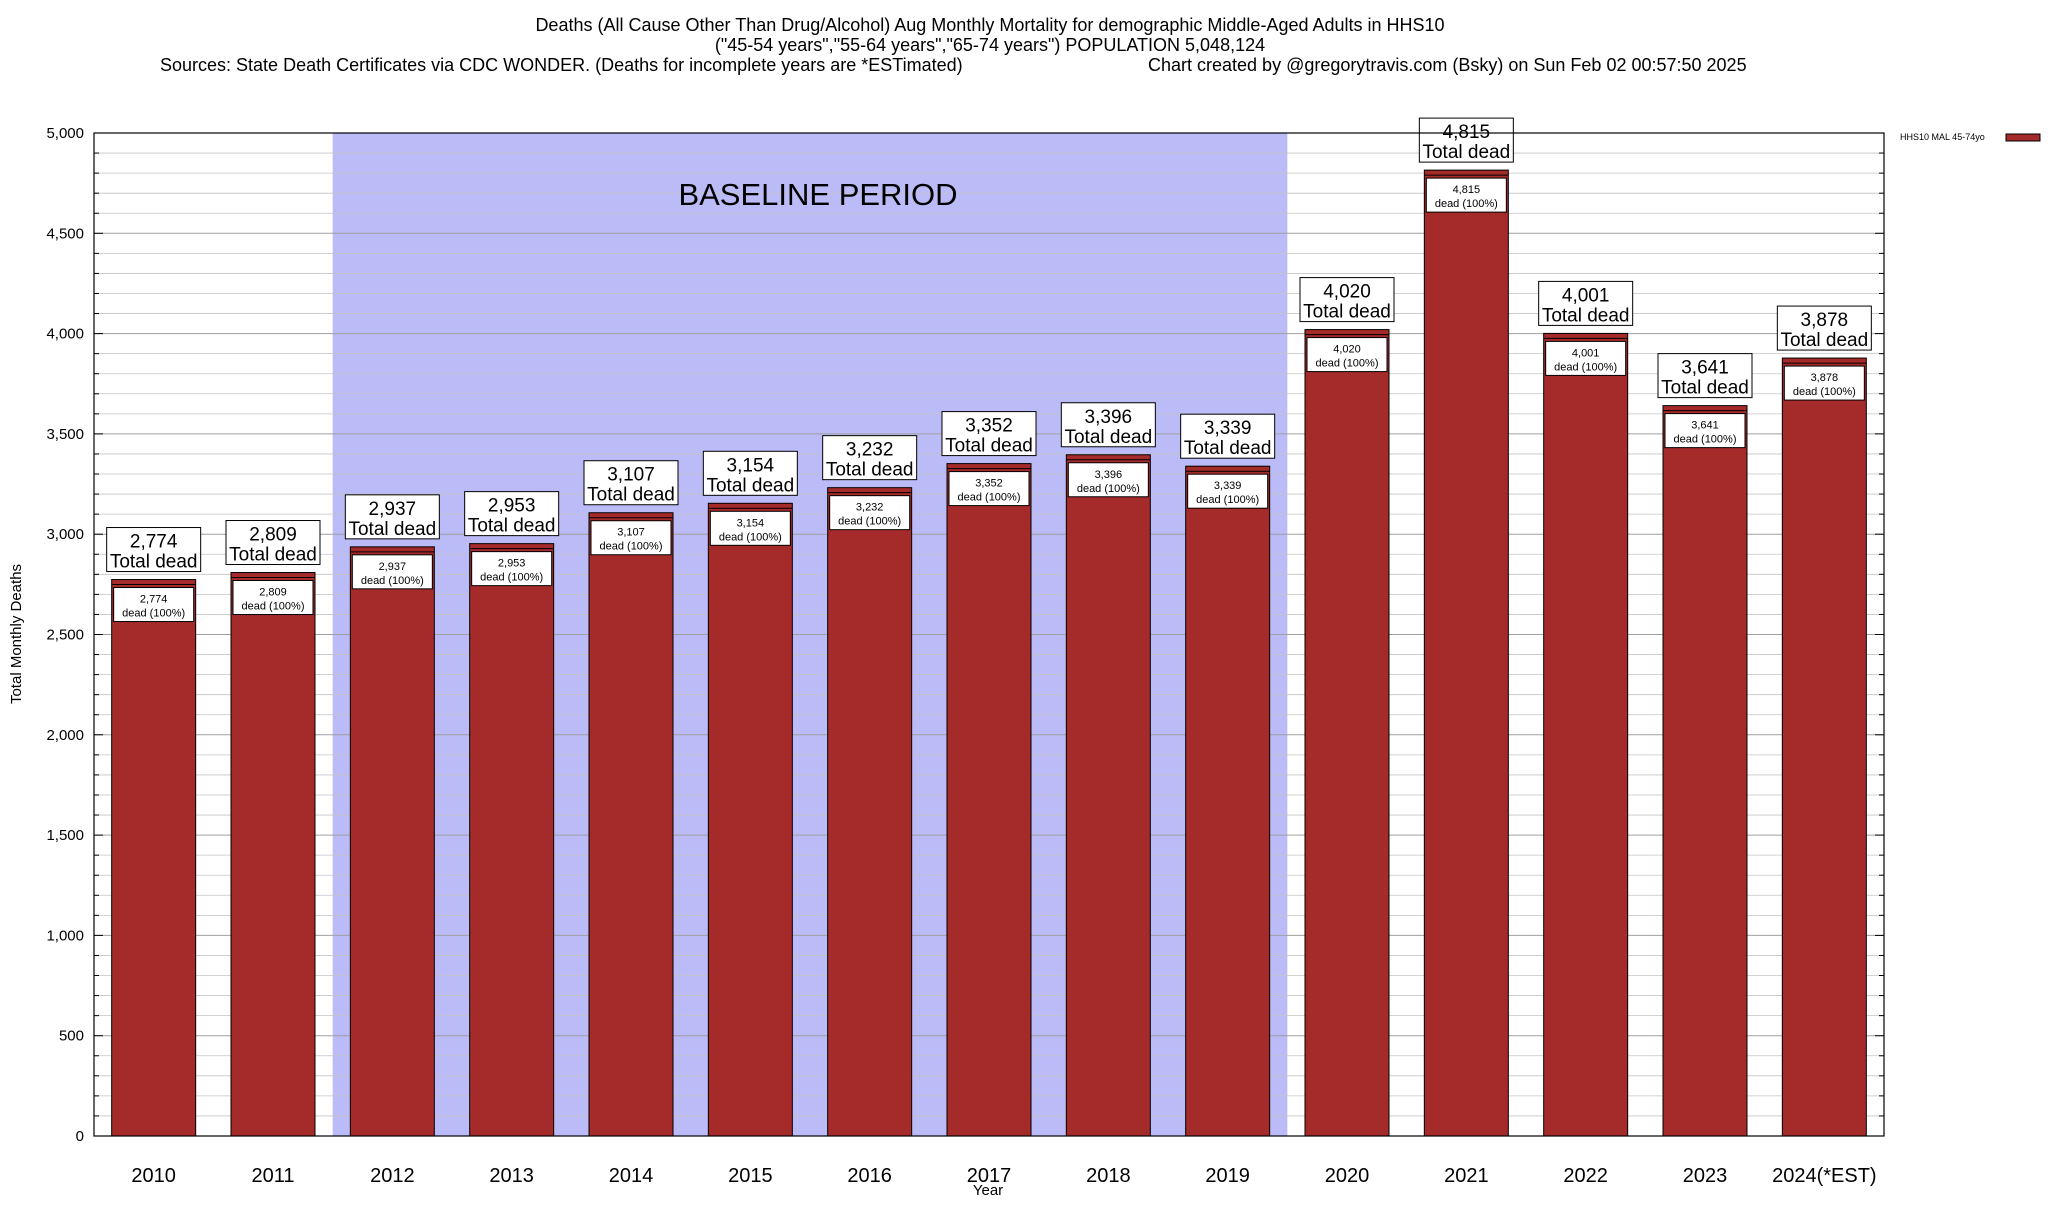  What do you see at coordinates (989, 484) in the screenshot?
I see `inner-value-label: 3,352` at bounding box center [989, 484].